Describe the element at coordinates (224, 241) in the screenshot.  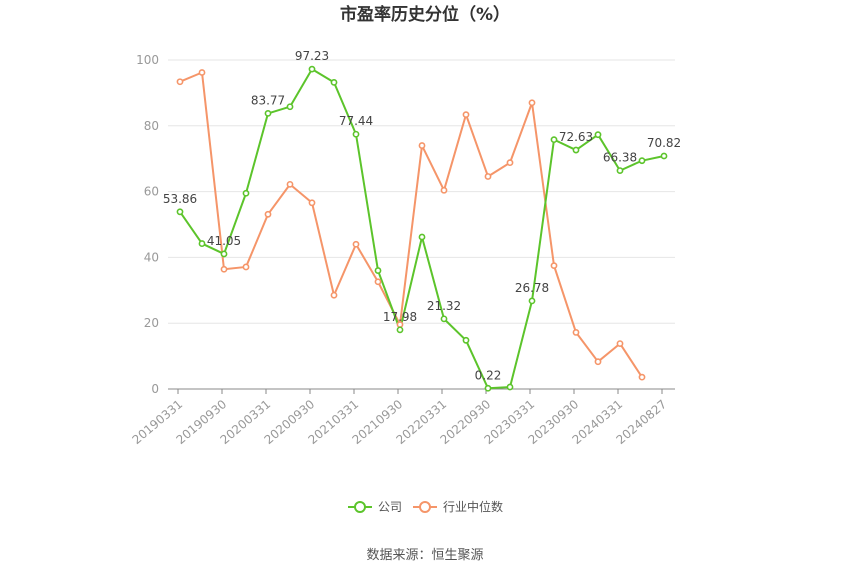
I see `data-label: 41.05` at that location.